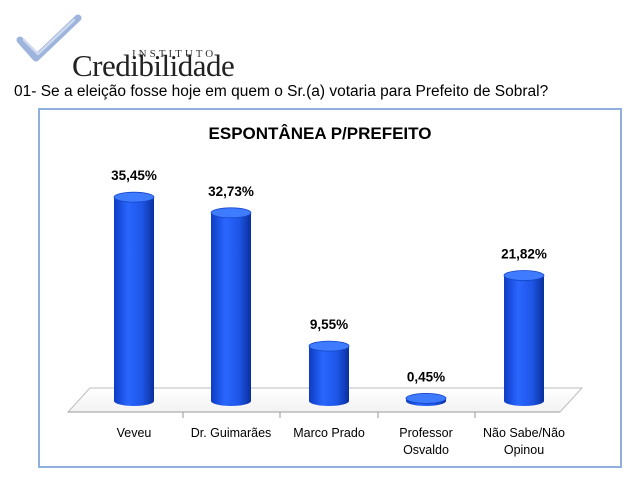  What do you see at coordinates (329, 324) in the screenshot?
I see `data-label: 9,55%` at bounding box center [329, 324].